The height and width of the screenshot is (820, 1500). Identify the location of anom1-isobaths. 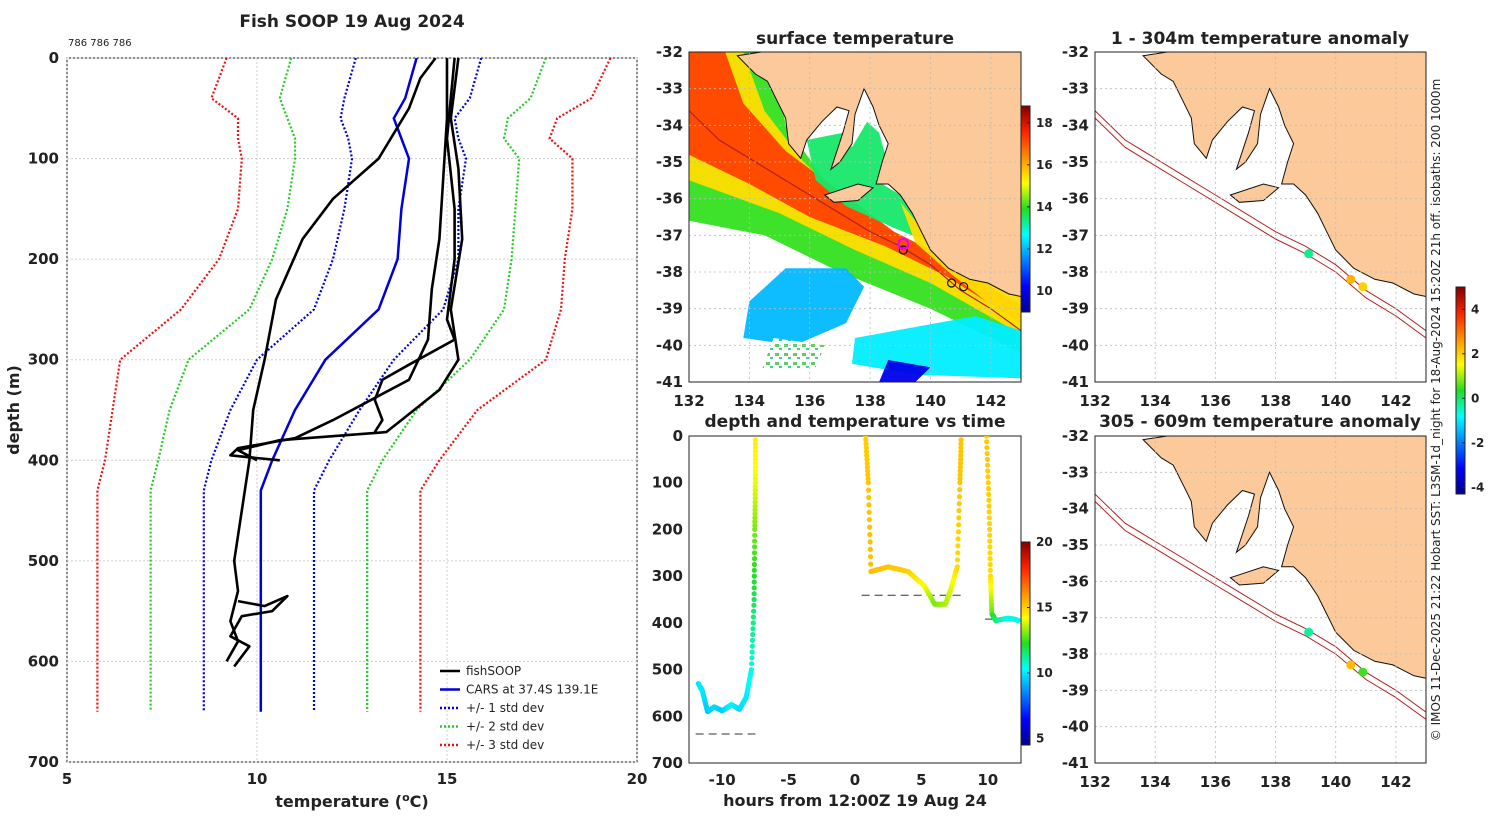
(1260, 224).